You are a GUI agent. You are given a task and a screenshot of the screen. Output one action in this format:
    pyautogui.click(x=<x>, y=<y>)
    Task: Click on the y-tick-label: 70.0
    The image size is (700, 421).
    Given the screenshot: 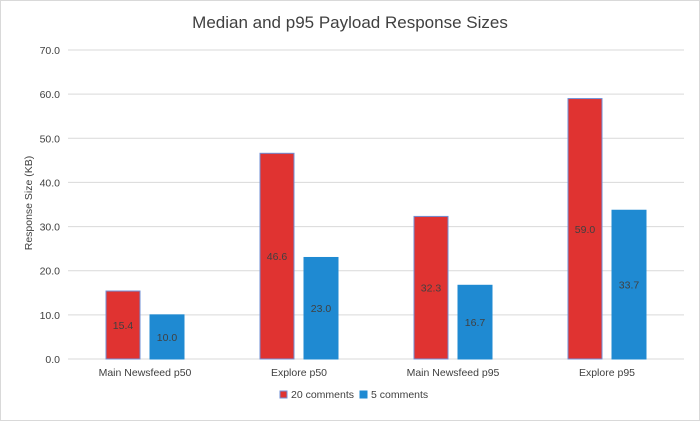 What is the action you would take?
    pyautogui.click(x=50, y=51)
    